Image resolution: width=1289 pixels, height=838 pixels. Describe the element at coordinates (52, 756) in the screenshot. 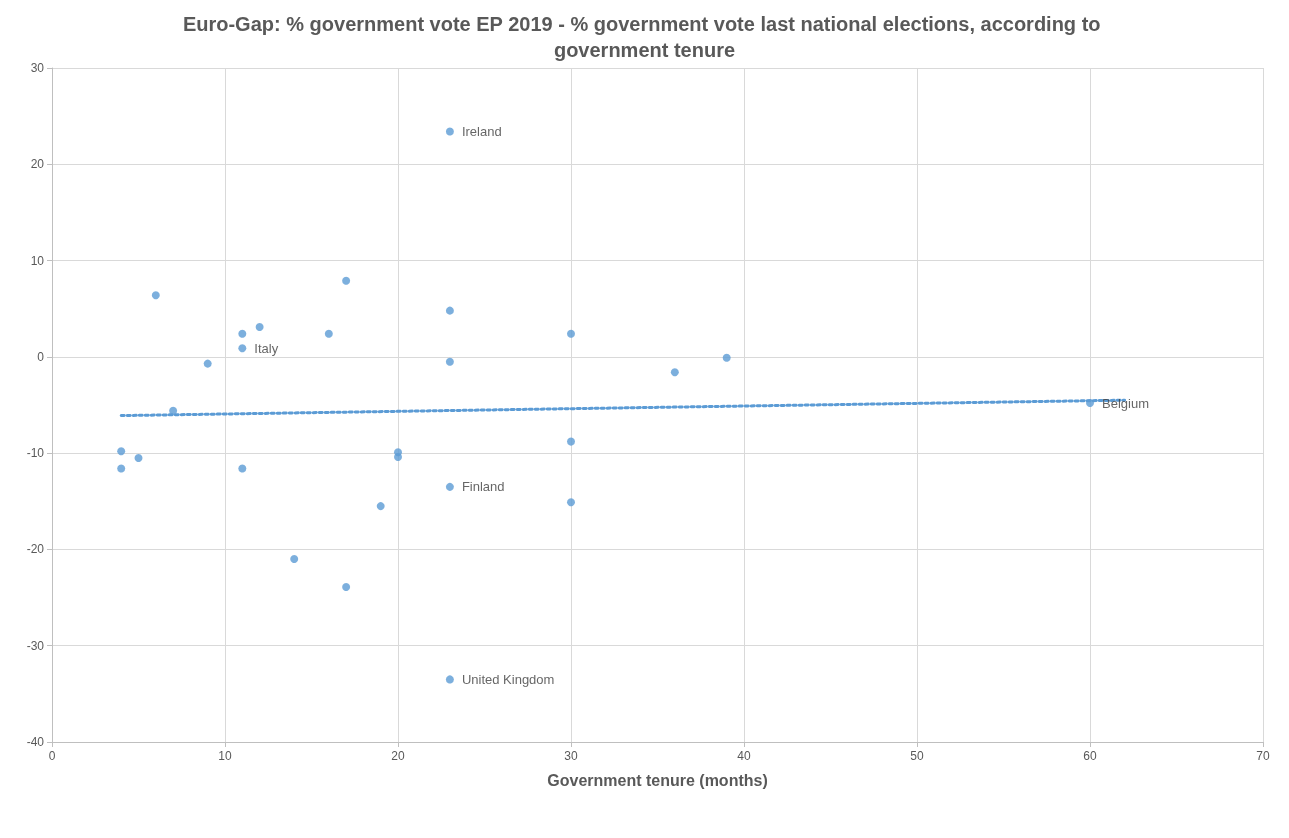

I see `x-tick-label: 0` at that location.